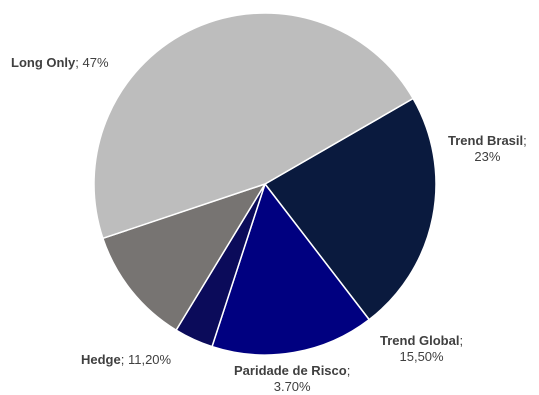 The height and width of the screenshot is (395, 539). What do you see at coordinates (485, 140) in the screenshot?
I see `slice-name-trend-brasil: Trend Brasil` at bounding box center [485, 140].